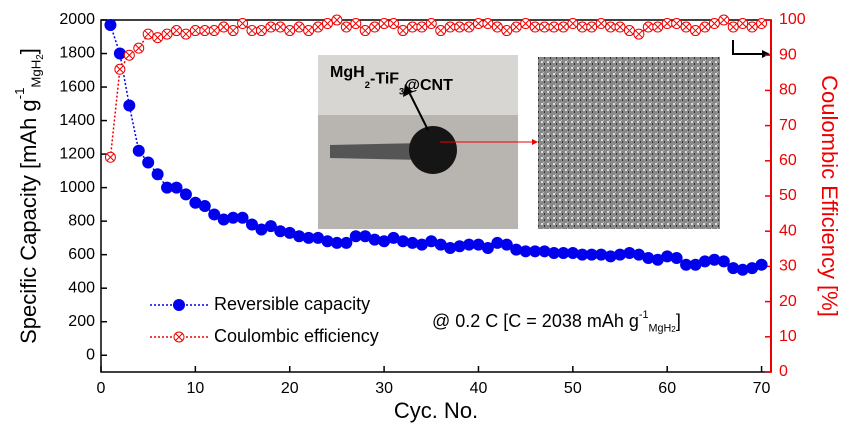 This screenshot has height=427, width=845. Describe the element at coordinates (81, 287) in the screenshot. I see `y-tick-label: 400` at that location.